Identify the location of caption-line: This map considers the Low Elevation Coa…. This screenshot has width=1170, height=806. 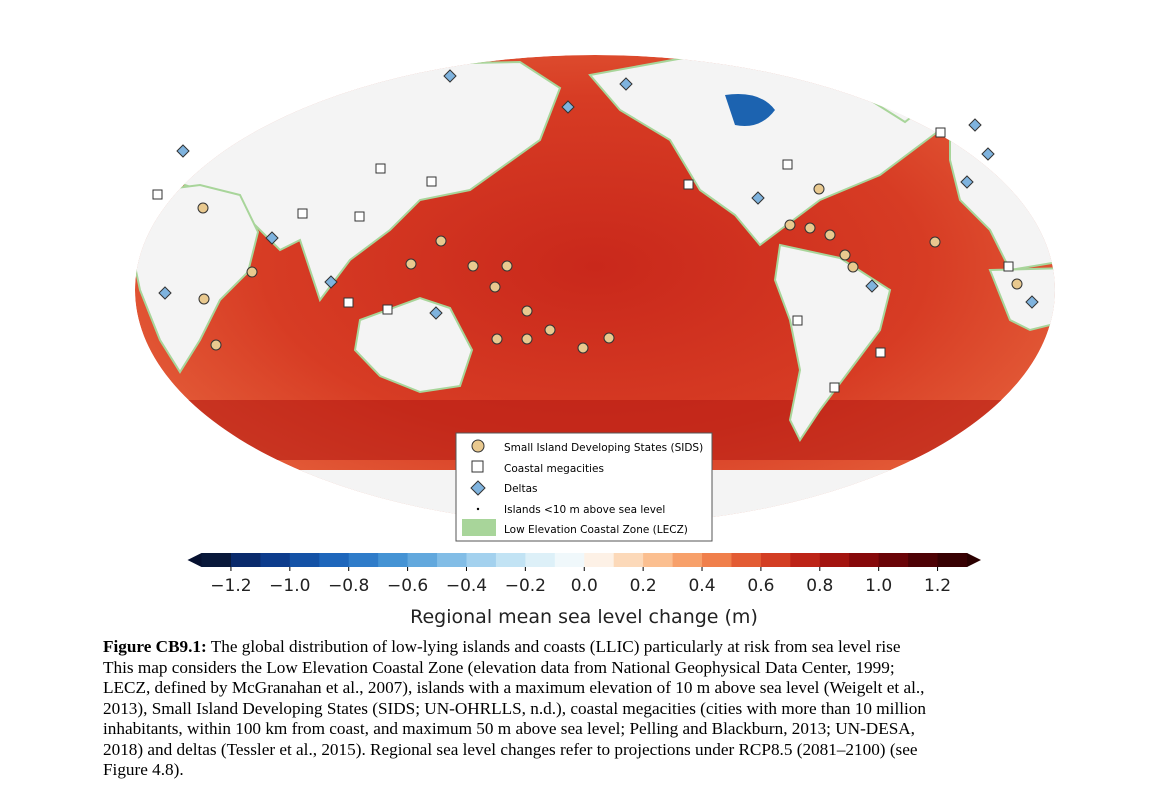
(514, 668).